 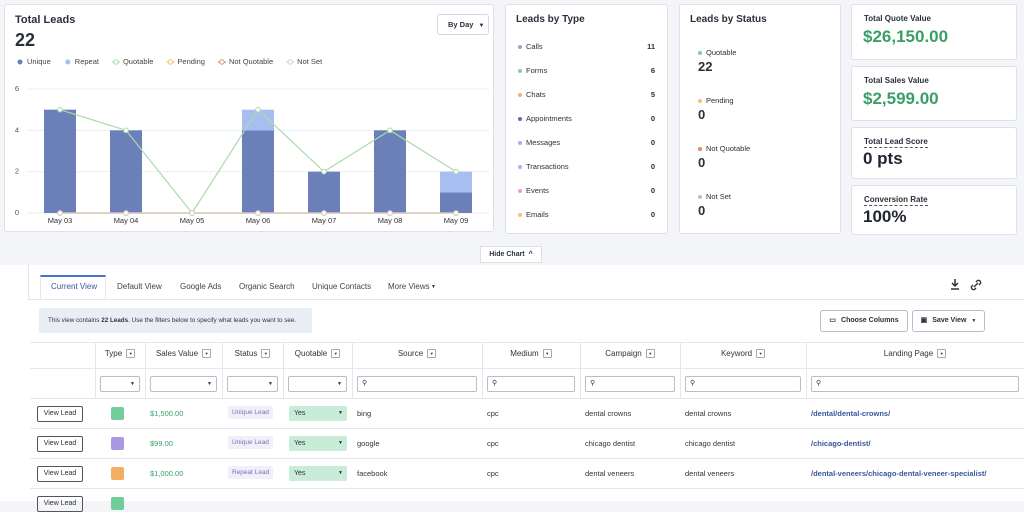 What do you see at coordinates (851, 413) in the screenshot?
I see `landing-page: /dental/dental-crowns/` at bounding box center [851, 413].